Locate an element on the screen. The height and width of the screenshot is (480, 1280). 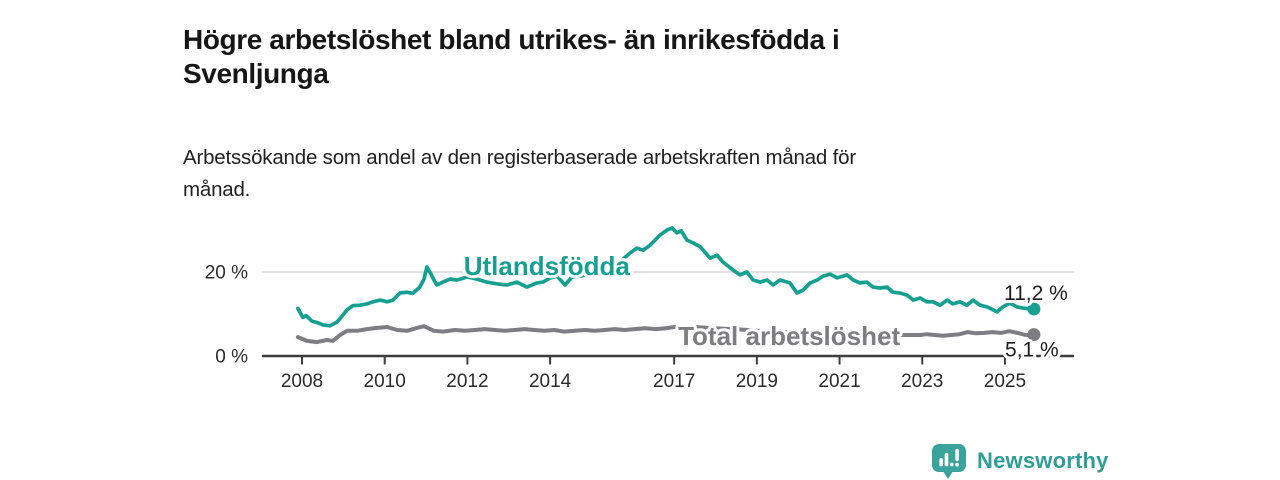
y-tick-label: 0 % is located at coordinates (231, 357).